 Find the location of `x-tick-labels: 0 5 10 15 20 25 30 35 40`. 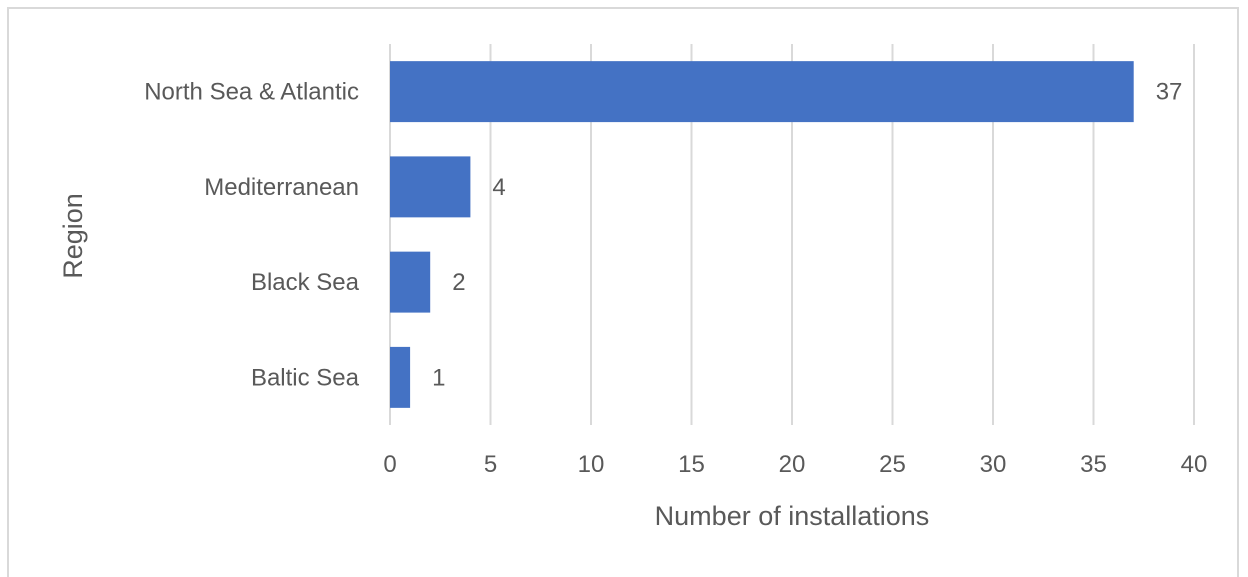

x-tick-labels: 0 5 10 15 20 25 30 35 40 is located at coordinates (795, 464).